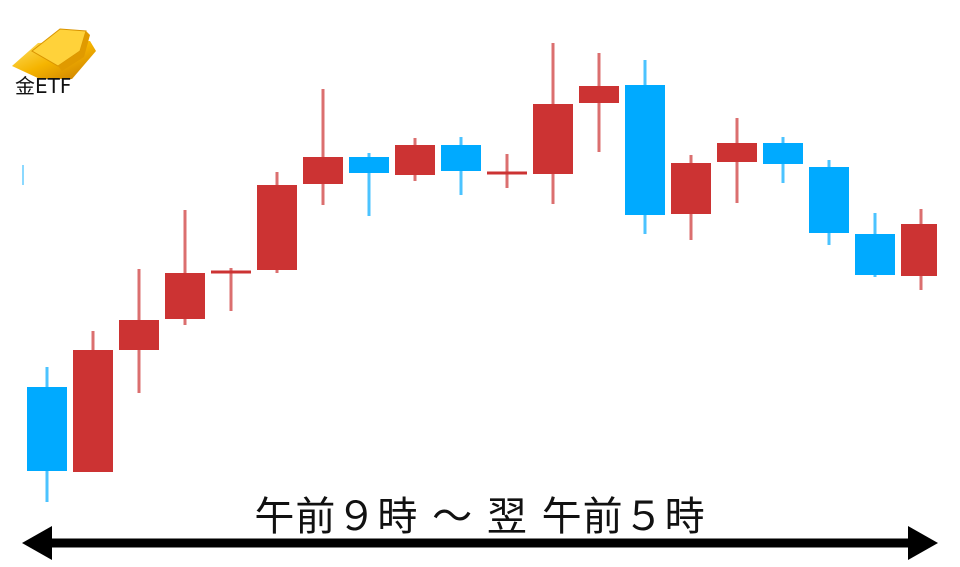  Describe the element at coordinates (480, 543) in the screenshot. I see `time-range-arrow` at that location.